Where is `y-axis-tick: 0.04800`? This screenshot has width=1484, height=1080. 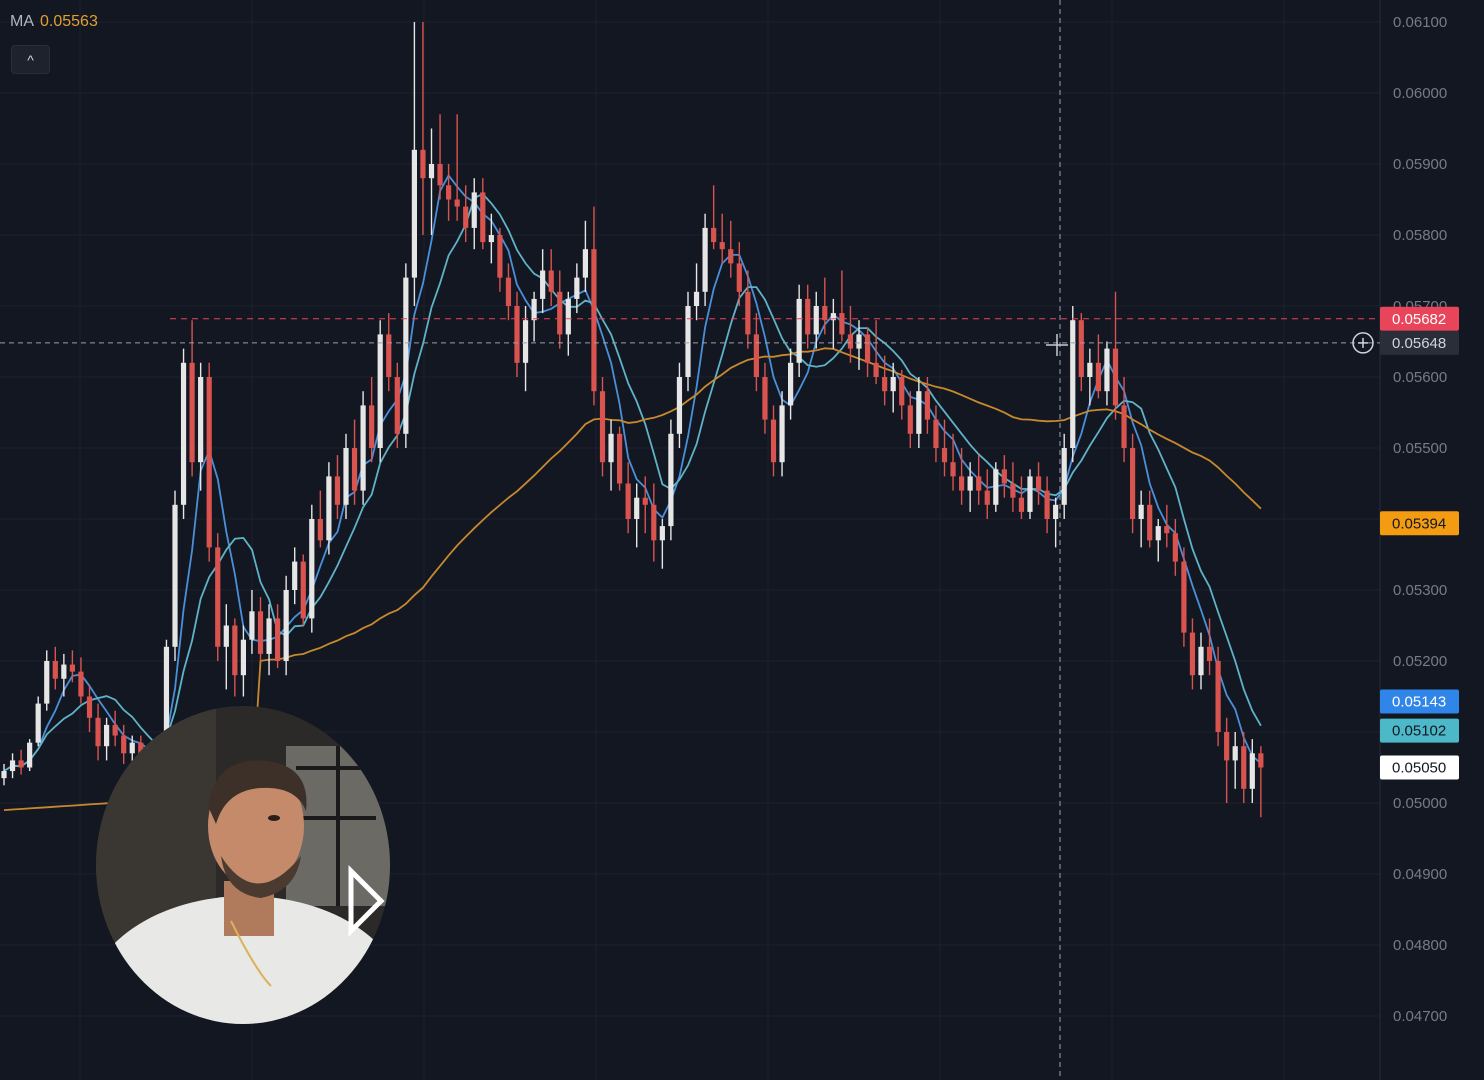
y-axis-tick: 0.04800 is located at coordinates (1420, 945).